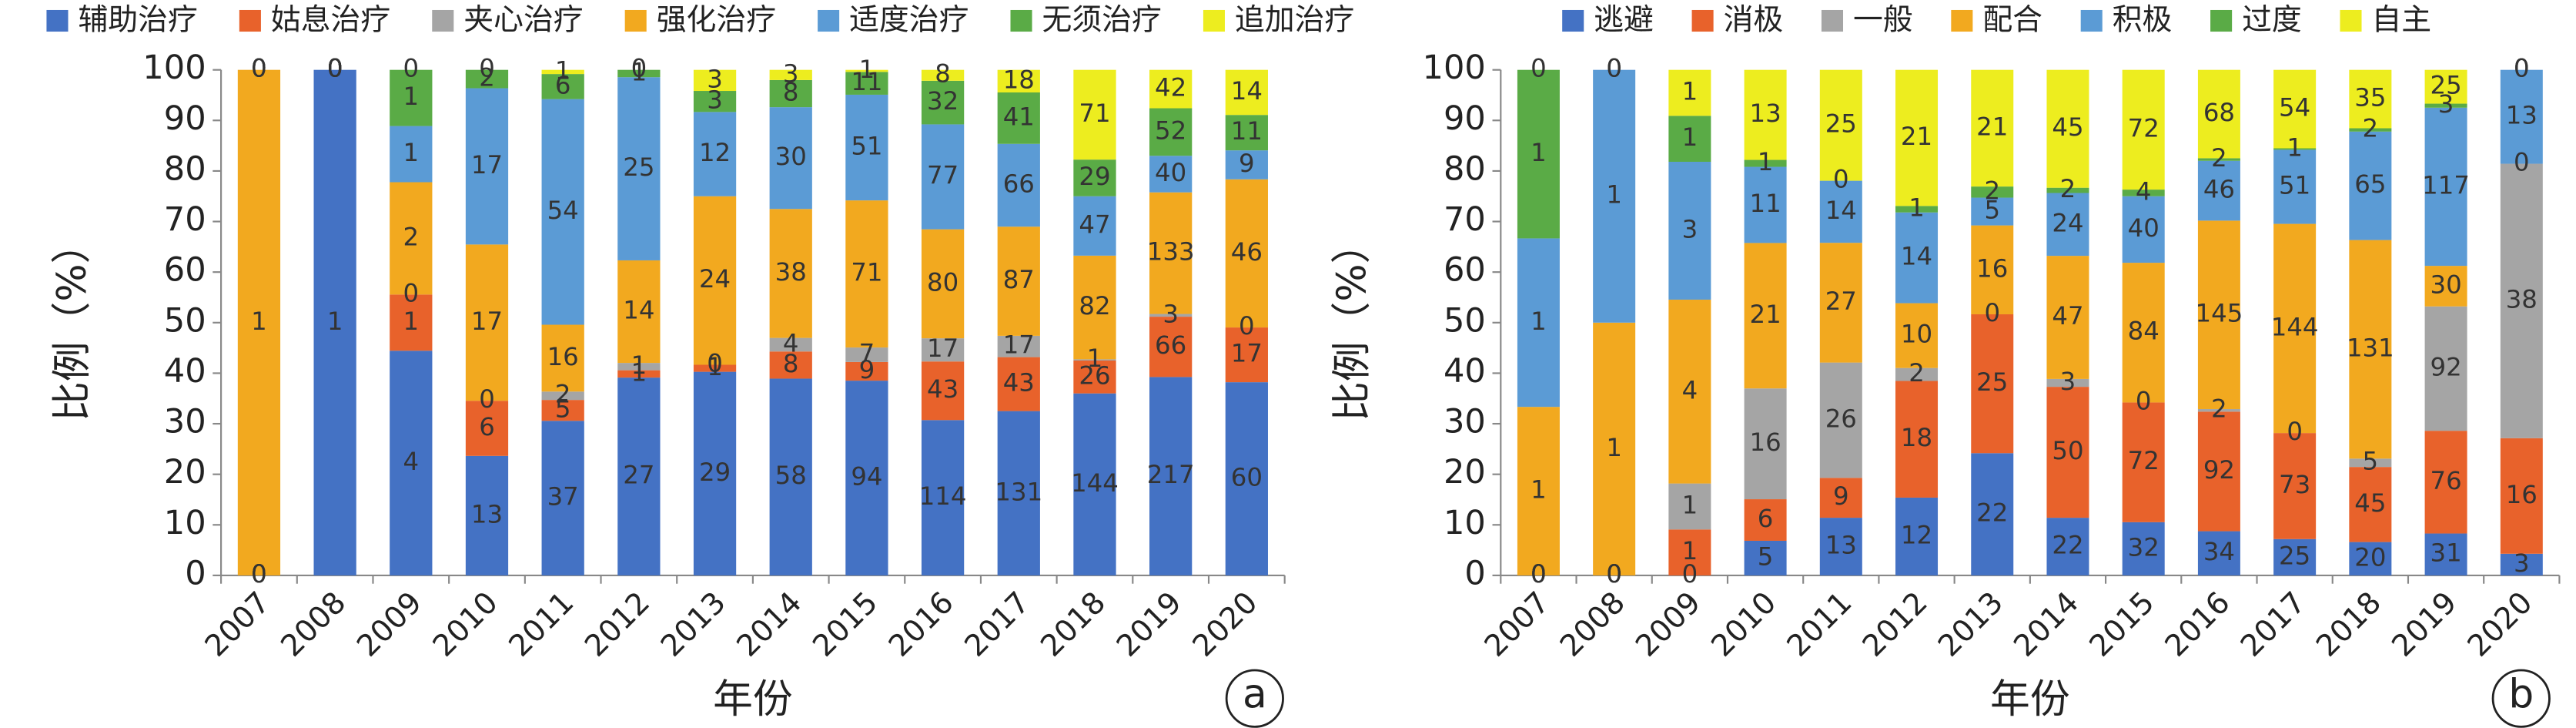  What do you see at coordinates (791, 475) in the screenshot?
I see `data-label: 58` at bounding box center [791, 475].